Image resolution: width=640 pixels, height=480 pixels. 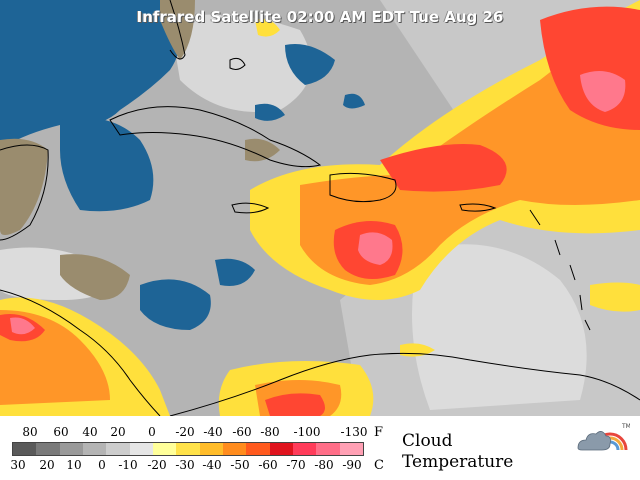 What do you see at coordinates (443, 168) in the screenshot?
I see `cloud-red-band` at bounding box center [443, 168].